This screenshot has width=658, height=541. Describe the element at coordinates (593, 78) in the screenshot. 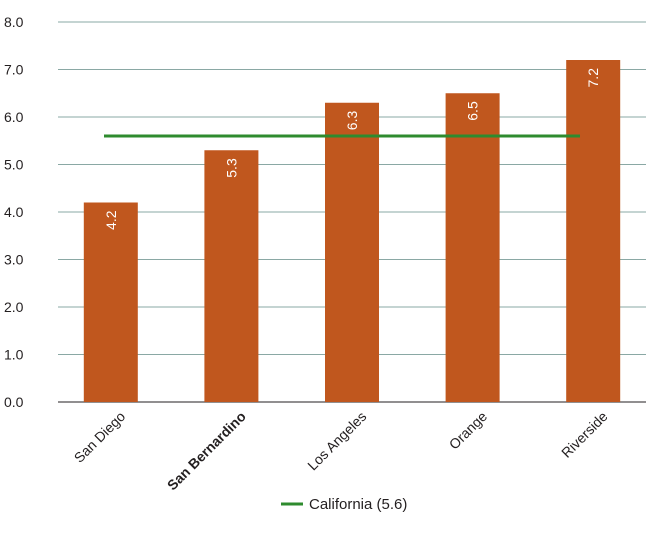

I see `data-label: 7.2` at that location.